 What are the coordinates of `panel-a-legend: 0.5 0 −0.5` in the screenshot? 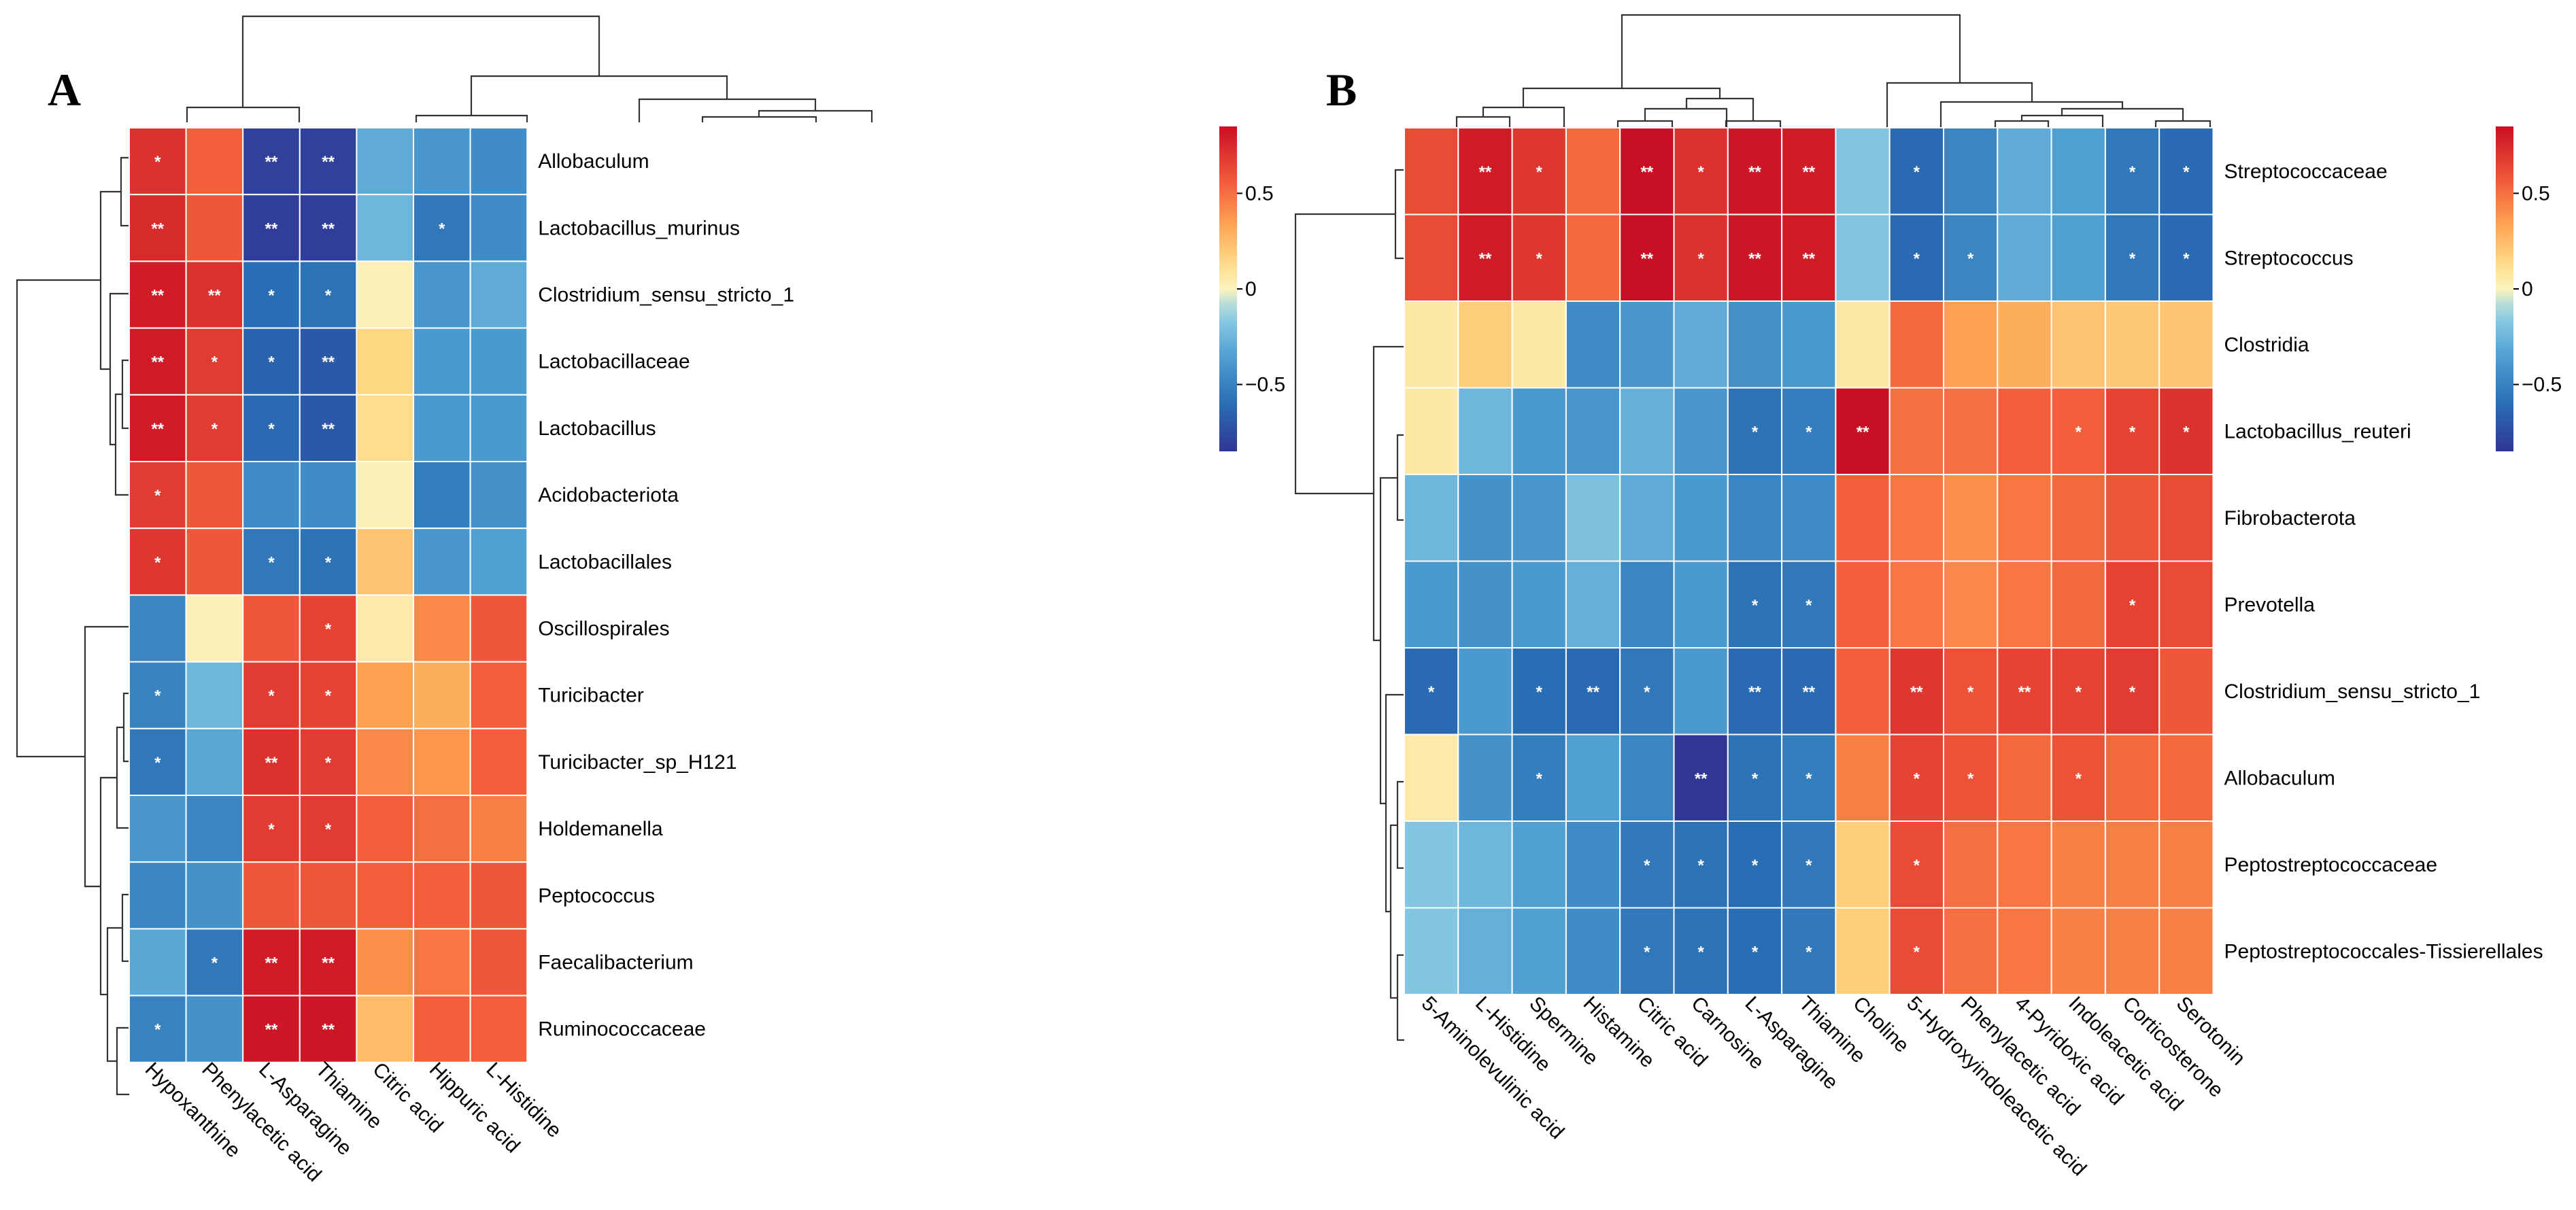 It's located at (1252, 288).